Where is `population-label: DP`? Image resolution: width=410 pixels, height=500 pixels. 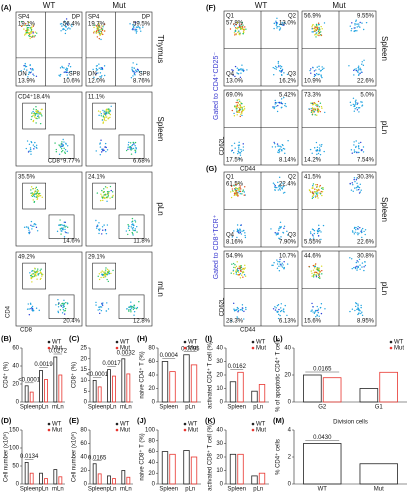 population-label: DP is located at coordinates (146, 18).